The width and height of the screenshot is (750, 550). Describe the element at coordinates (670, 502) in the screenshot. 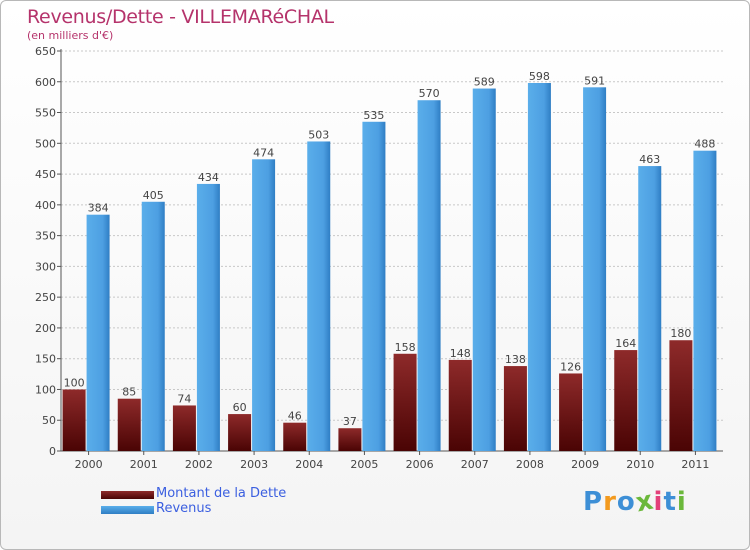

I see `logo-letter: t` at that location.